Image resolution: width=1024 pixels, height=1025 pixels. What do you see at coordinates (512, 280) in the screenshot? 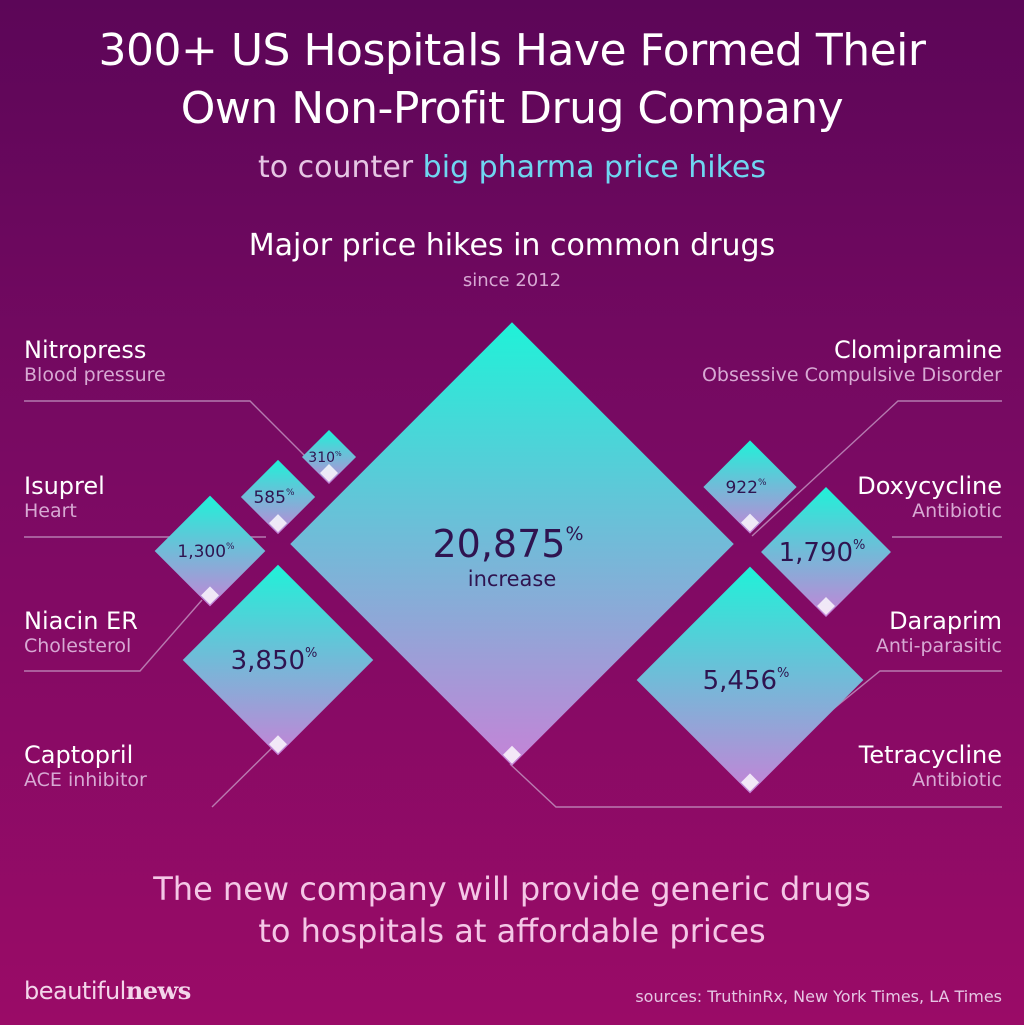
I see `chart-subtitle: since 2012` at bounding box center [512, 280].